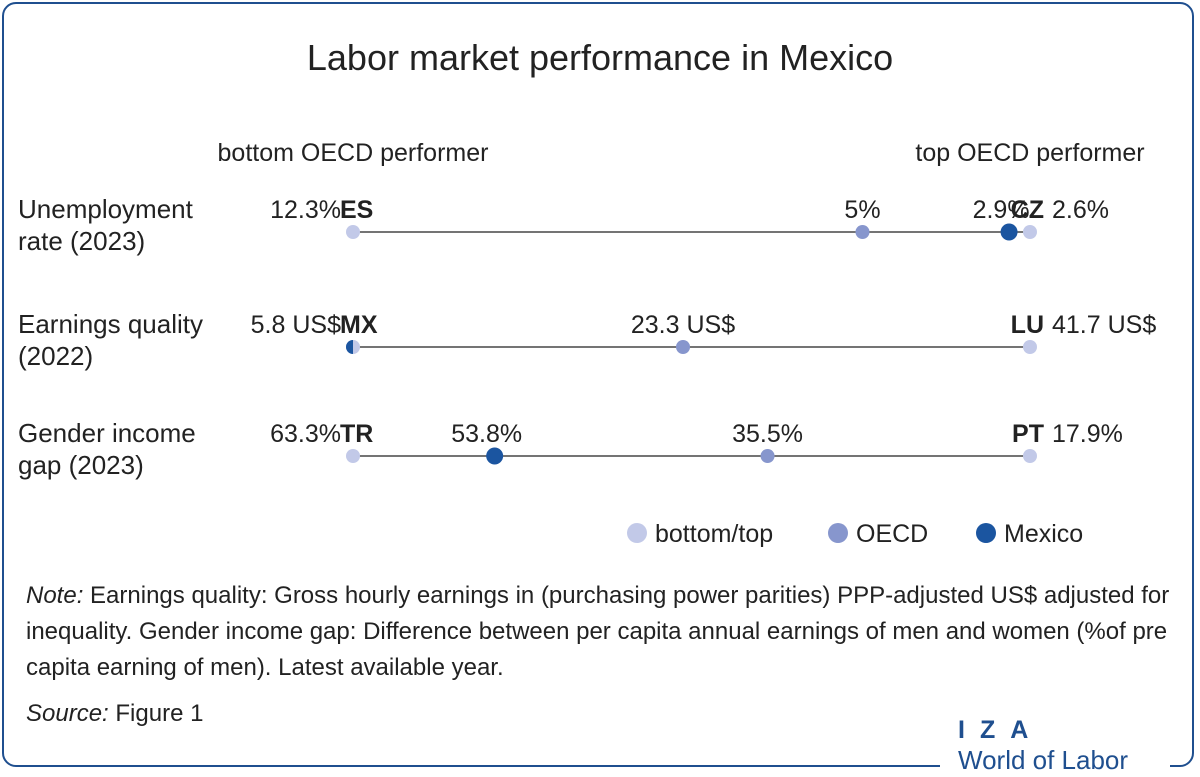 The height and width of the screenshot is (777, 1200). What do you see at coordinates (159, 713) in the screenshot?
I see `source-text: Figure 1` at bounding box center [159, 713].